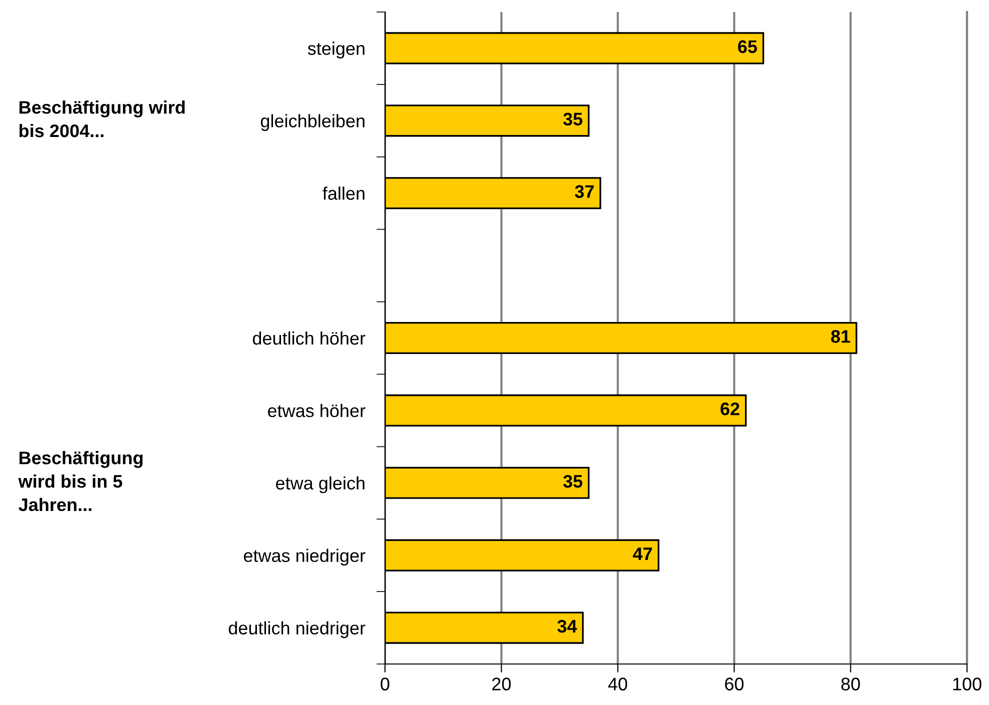 This screenshot has height=705, width=989. Describe the element at coordinates (385, 684) in the screenshot. I see `x-tick-label: 0` at that location.